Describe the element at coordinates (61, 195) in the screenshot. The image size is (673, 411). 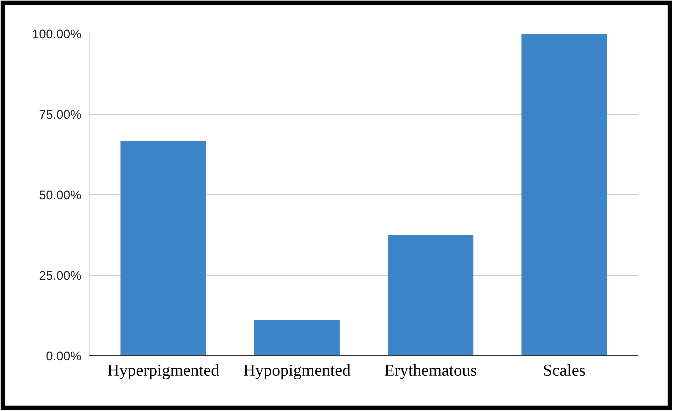
I see `y-tick-label: 50.00%` at that location.